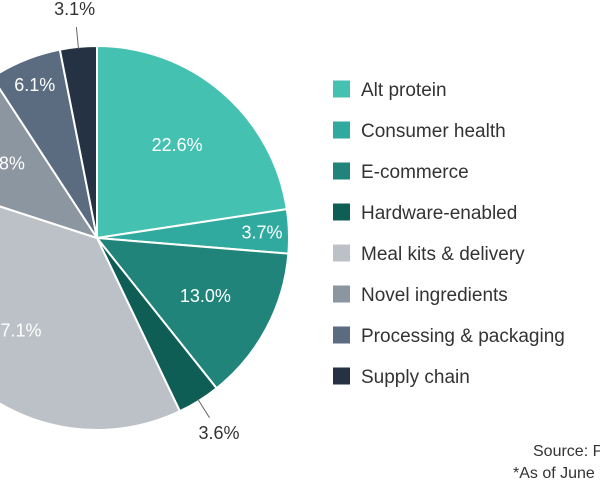 Image resolution: width=600 pixels, height=489 pixels. I want to click on legend-item-novel-ingredients: Novel ingredients, so click(420, 295).